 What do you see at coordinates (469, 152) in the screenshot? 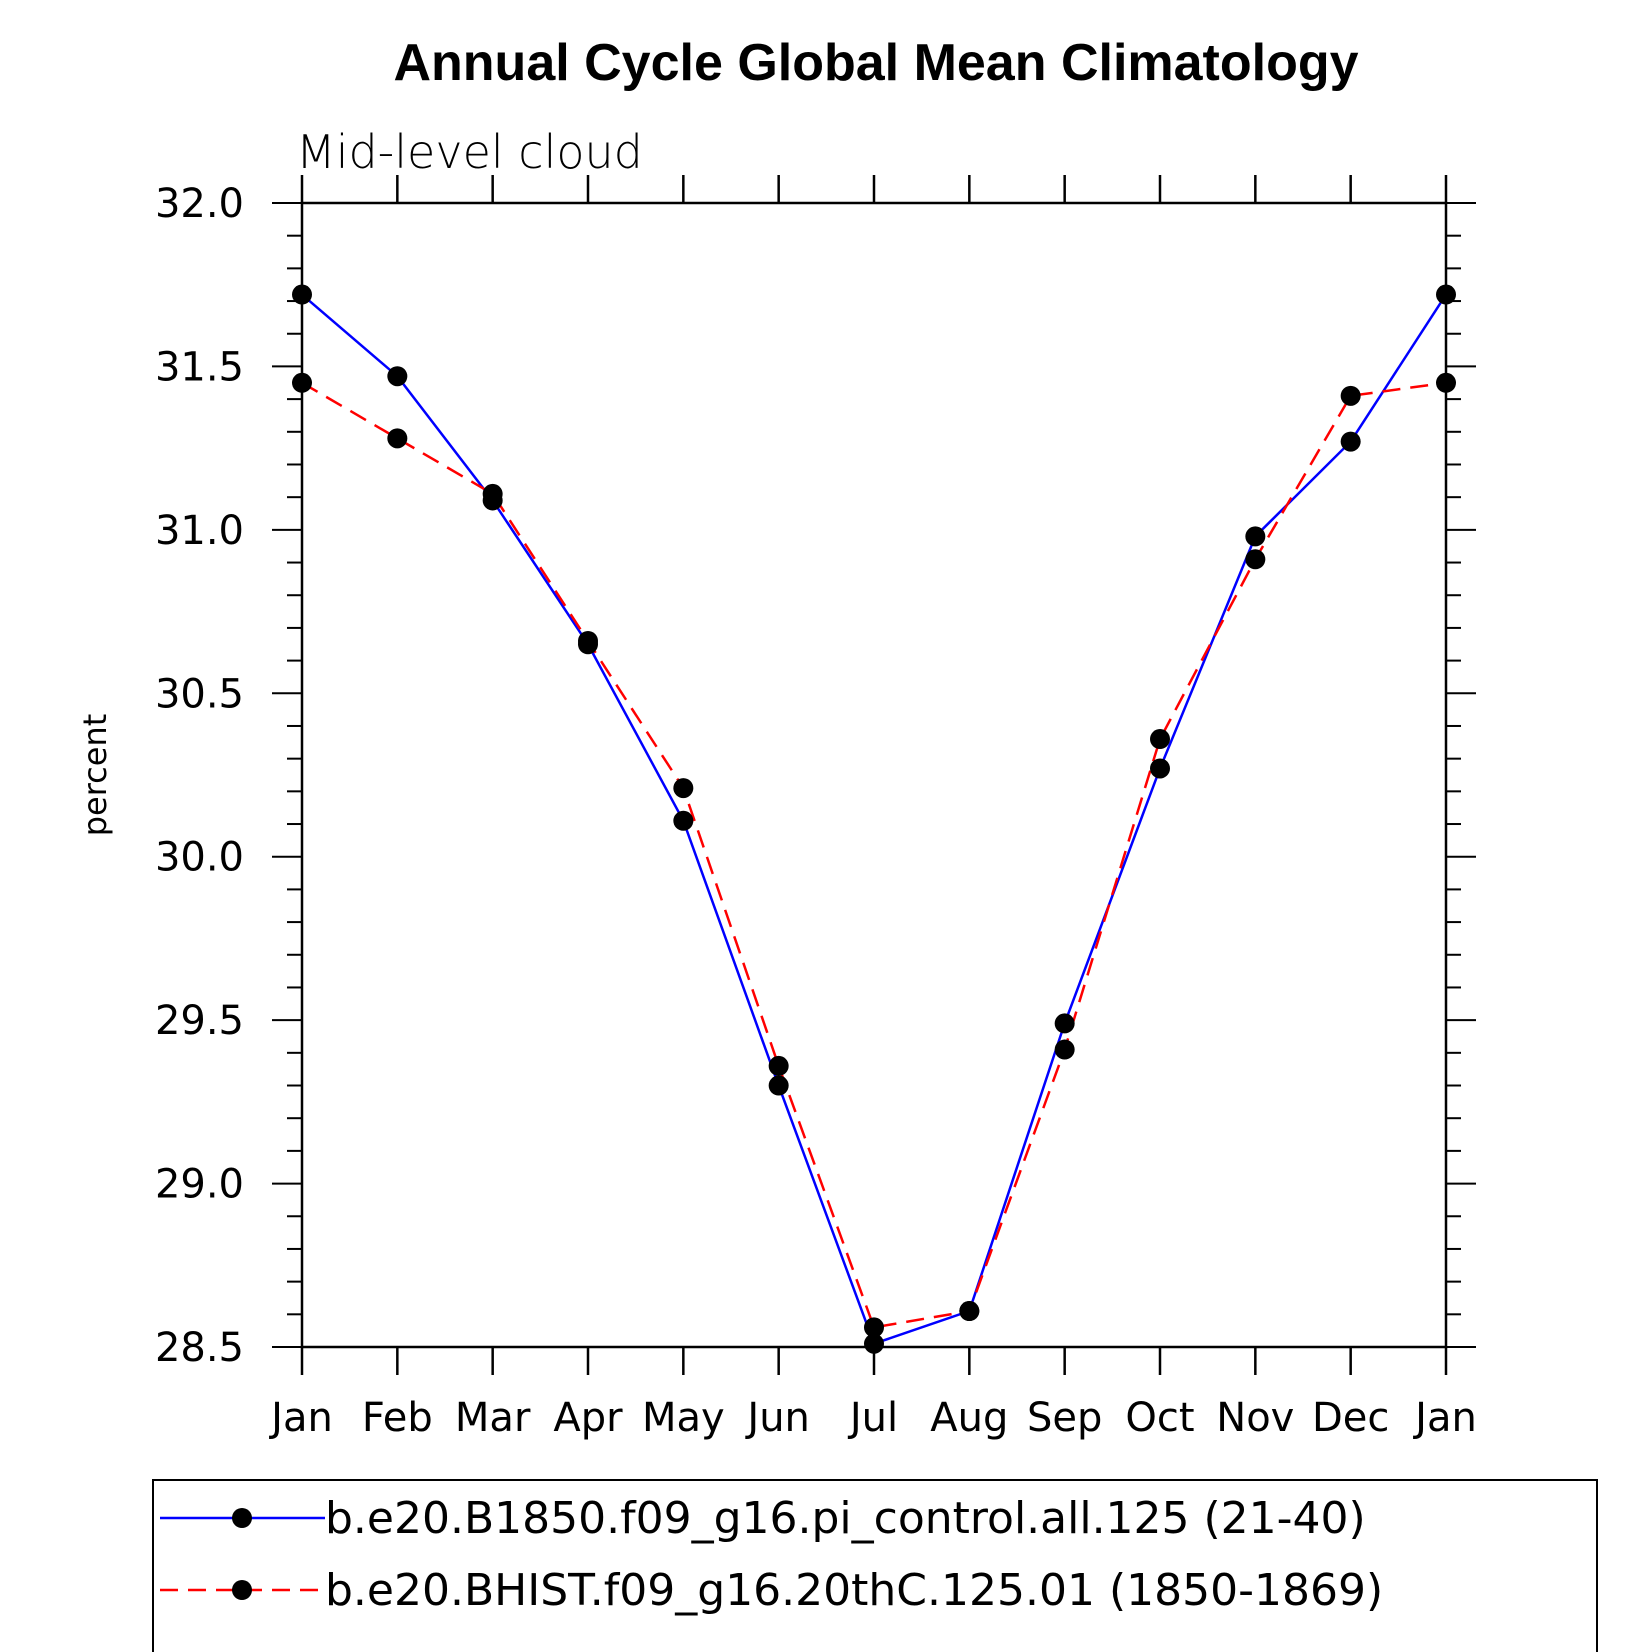
I see `chart-subtitle: Mid-level cloud` at bounding box center [469, 152].